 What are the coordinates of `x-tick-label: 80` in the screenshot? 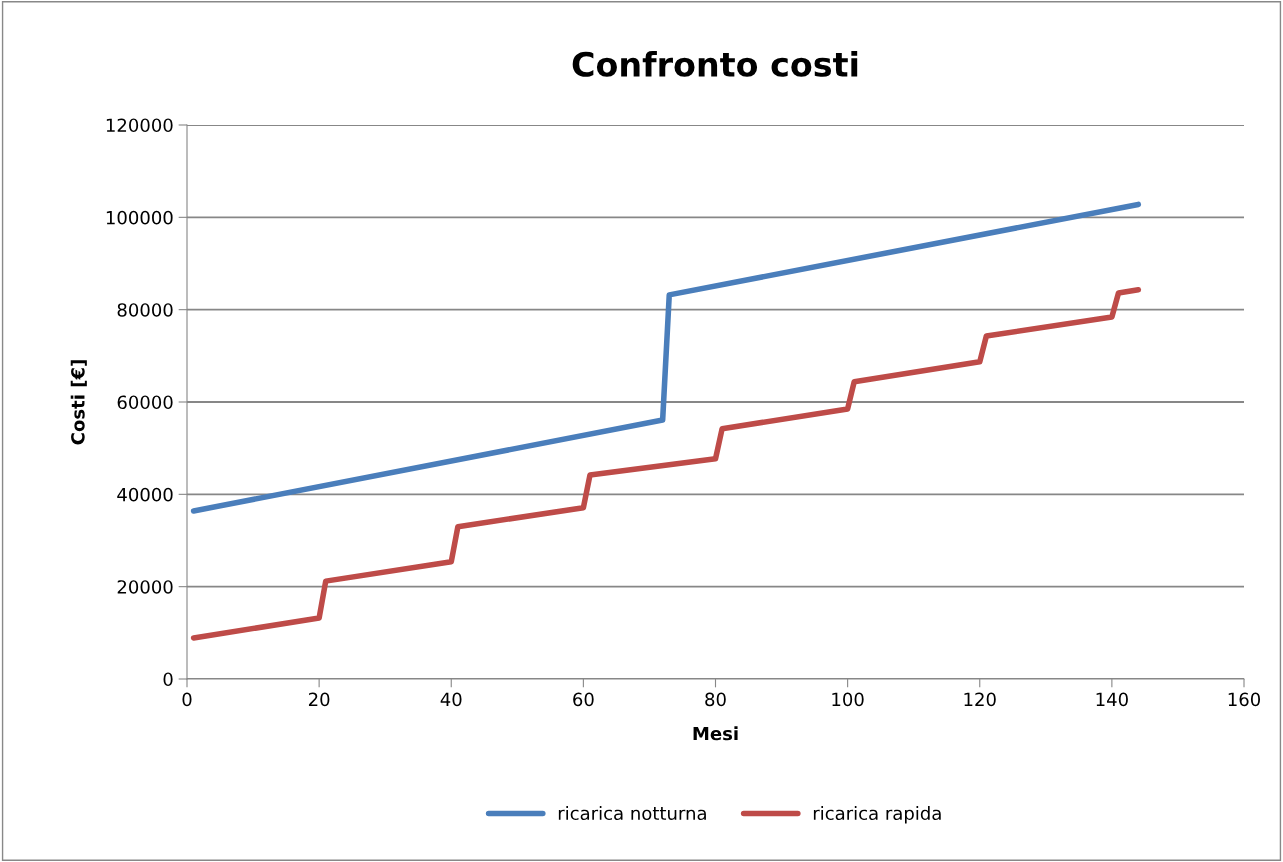 It's located at (715, 699).